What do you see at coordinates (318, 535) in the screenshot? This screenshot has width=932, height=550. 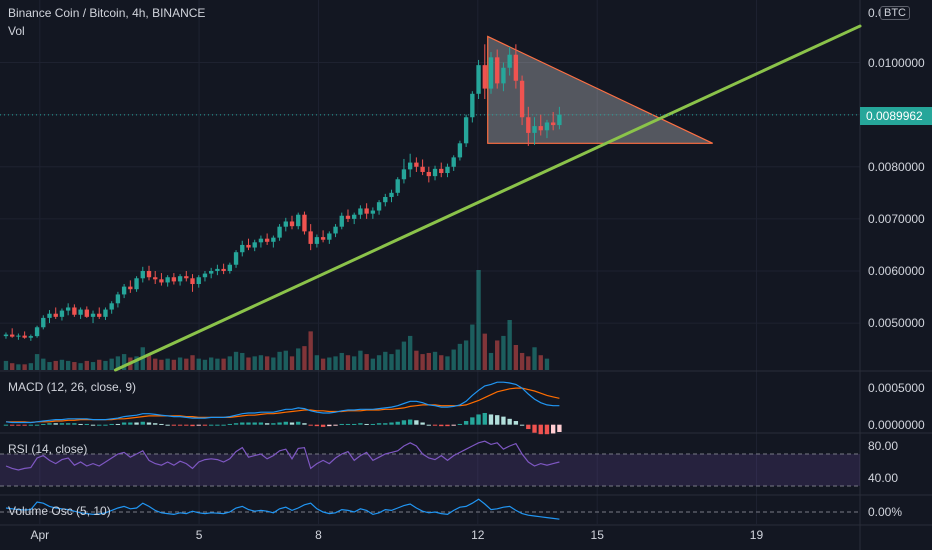 I see `time-tick-label: 8` at bounding box center [318, 535].